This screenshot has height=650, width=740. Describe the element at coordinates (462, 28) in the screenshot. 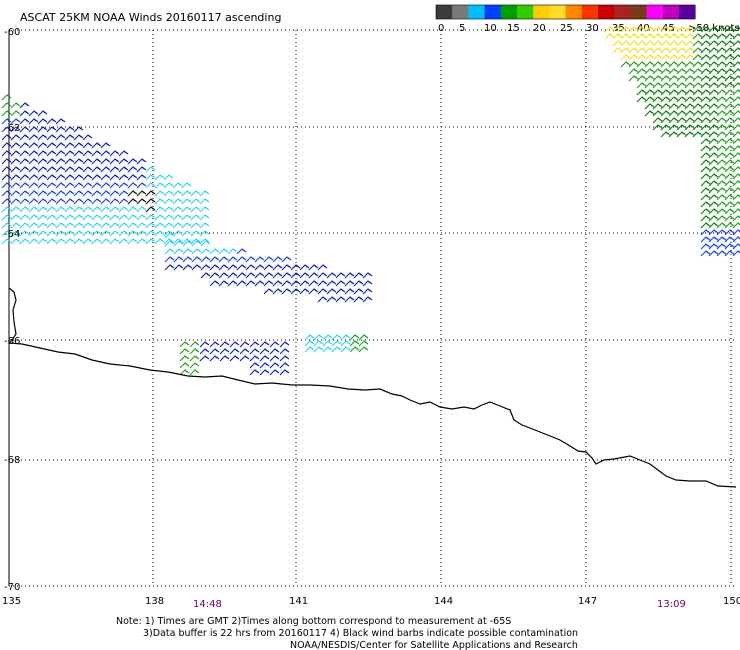

I see `legend-label: 5` at that location.